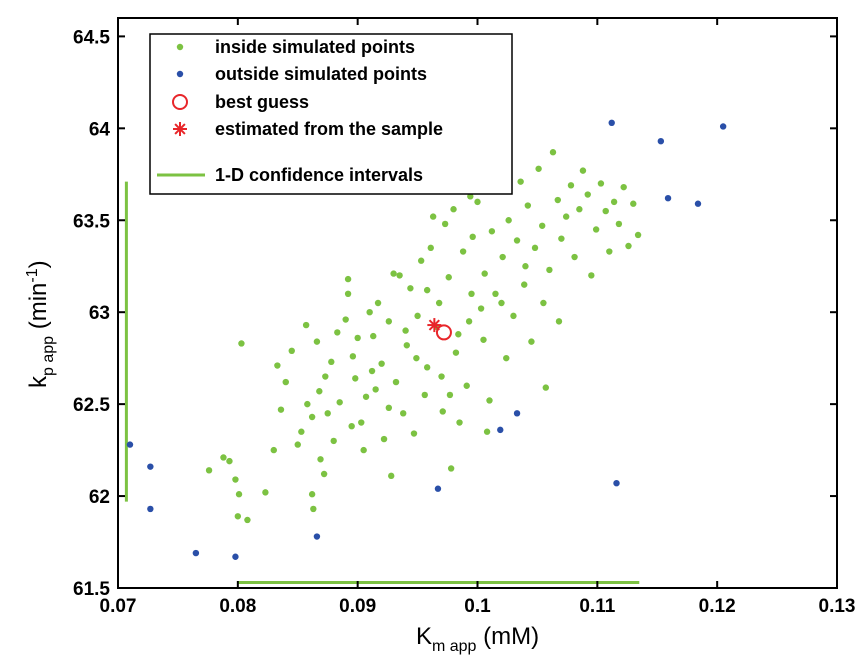 This screenshot has width=857, height=661. Describe the element at coordinates (40, 324) in the screenshot. I see `y-axis-label: kp app (min-1)` at that location.